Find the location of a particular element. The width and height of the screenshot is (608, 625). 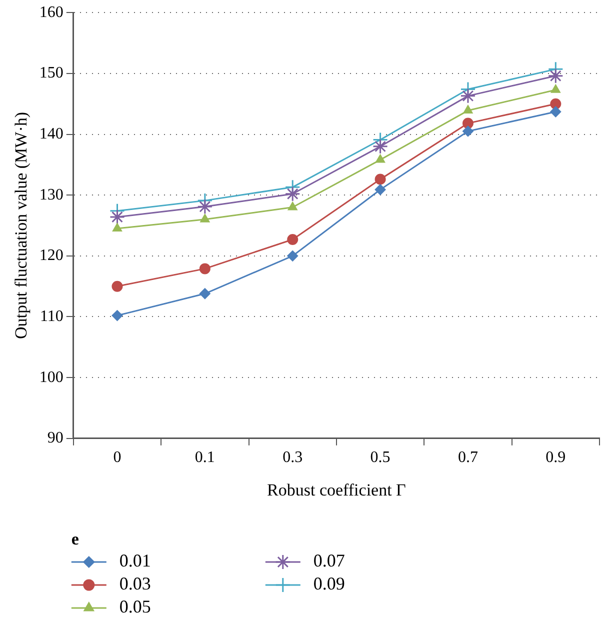

y-tick-label: 90 is located at coordinates (55, 438).